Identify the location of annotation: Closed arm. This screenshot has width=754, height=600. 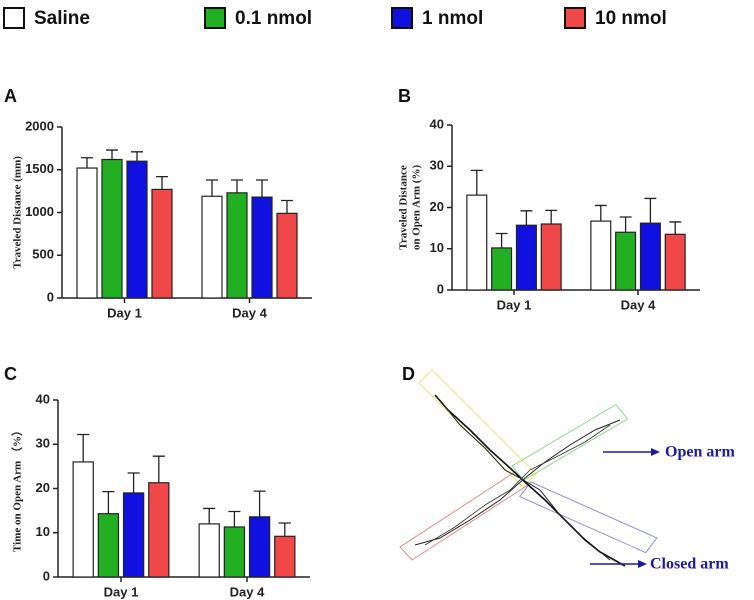
(689, 564).